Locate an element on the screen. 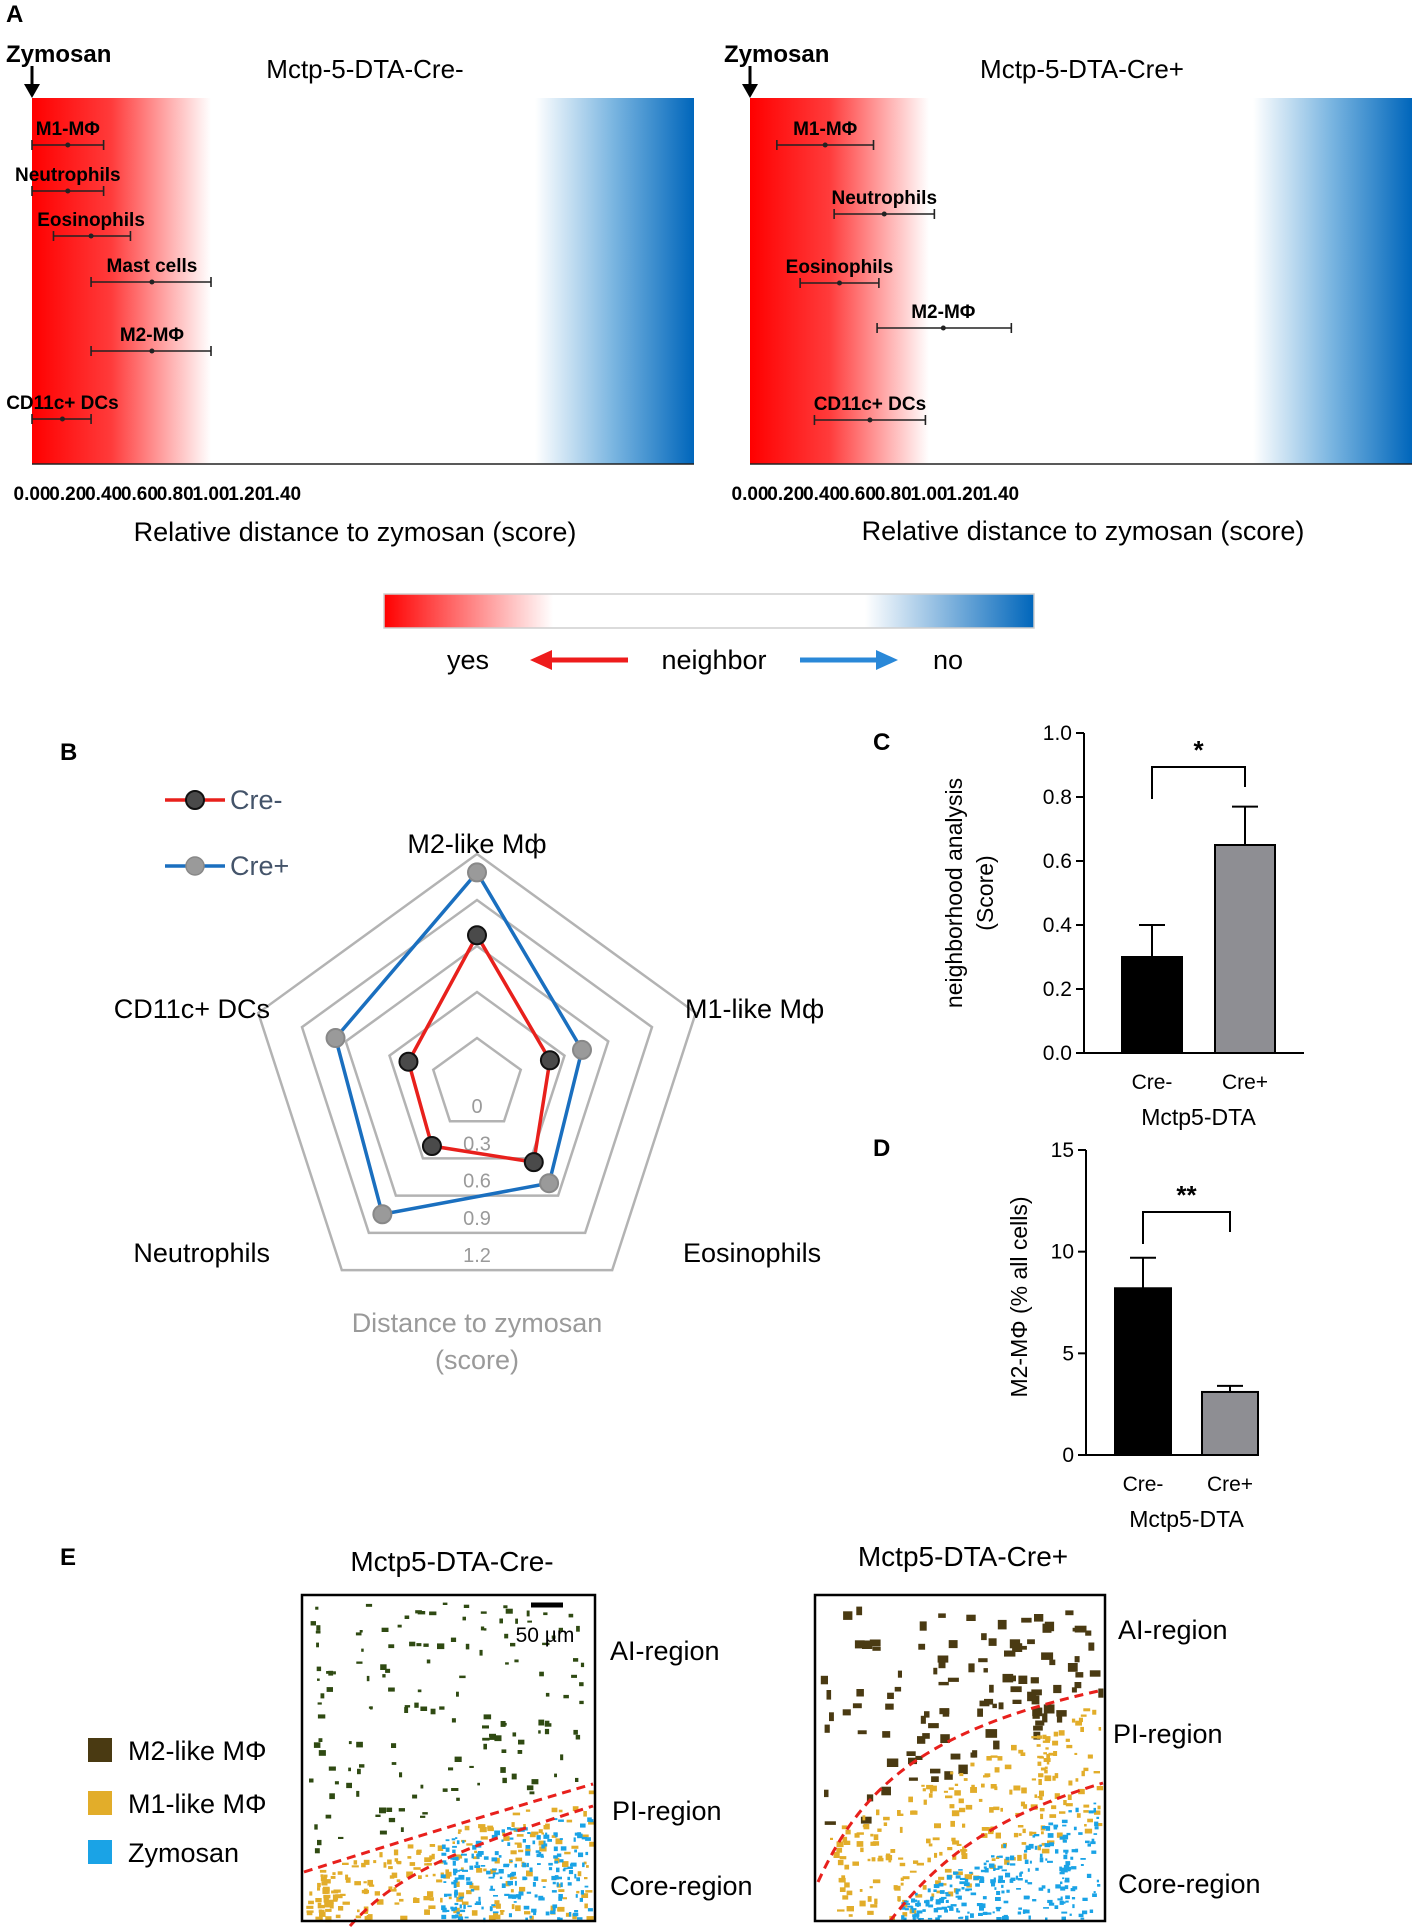 The height and width of the screenshot is (1928, 1417). scale-bar-label: 50 µm is located at coordinates (545, 1635).